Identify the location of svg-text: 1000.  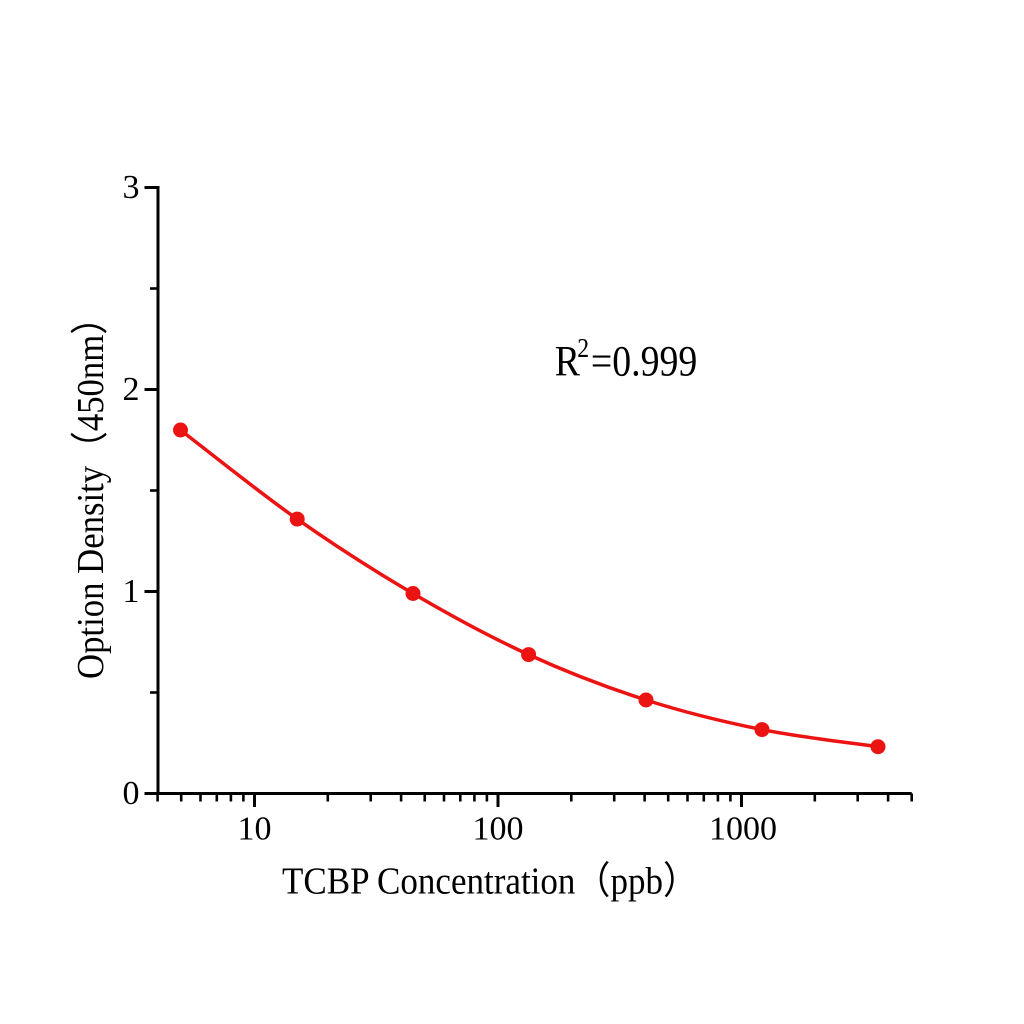
(743, 828).